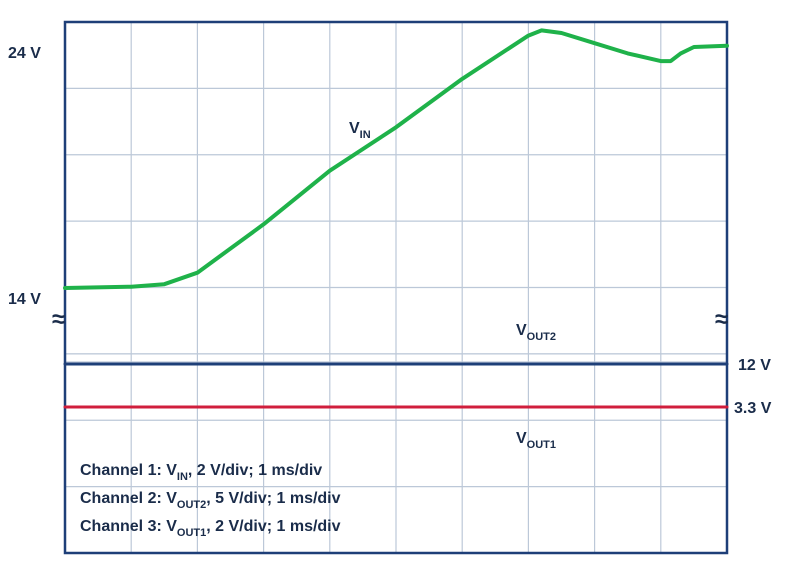  I want to click on level-label-12v: 12 V, so click(754, 365).